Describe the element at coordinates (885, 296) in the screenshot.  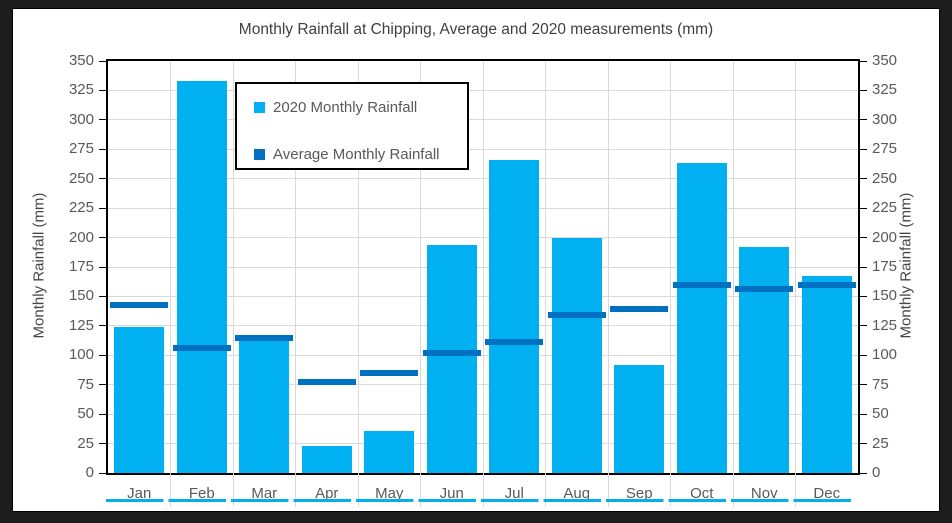
I see `y-label-right-150: 150` at that location.